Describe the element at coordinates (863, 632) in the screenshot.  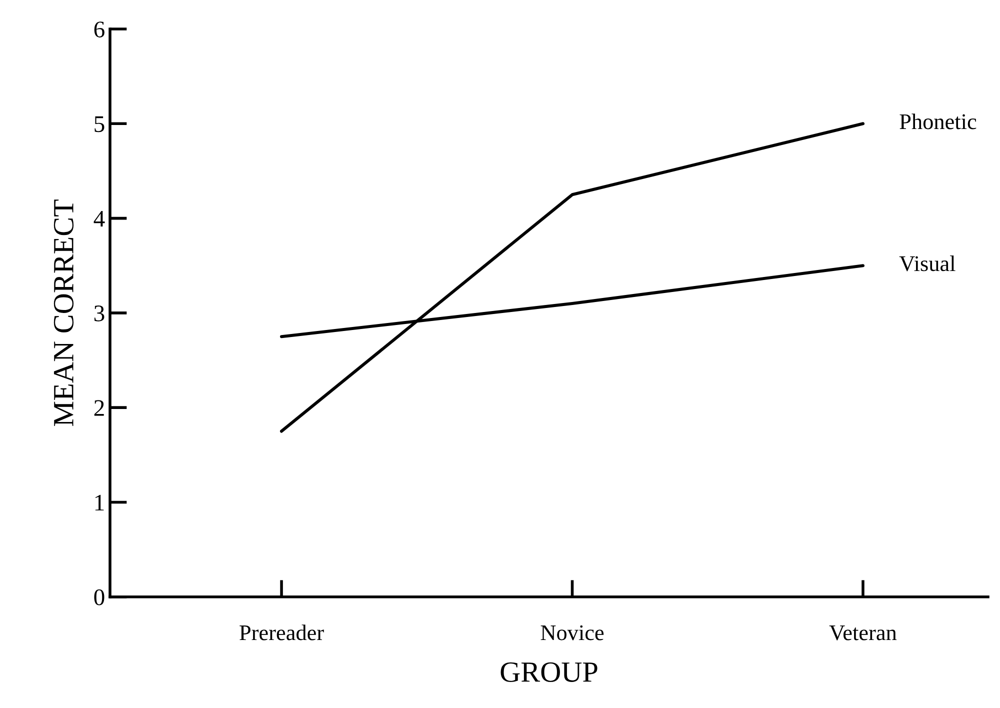
I see `x-tick-label: Veteran` at that location.